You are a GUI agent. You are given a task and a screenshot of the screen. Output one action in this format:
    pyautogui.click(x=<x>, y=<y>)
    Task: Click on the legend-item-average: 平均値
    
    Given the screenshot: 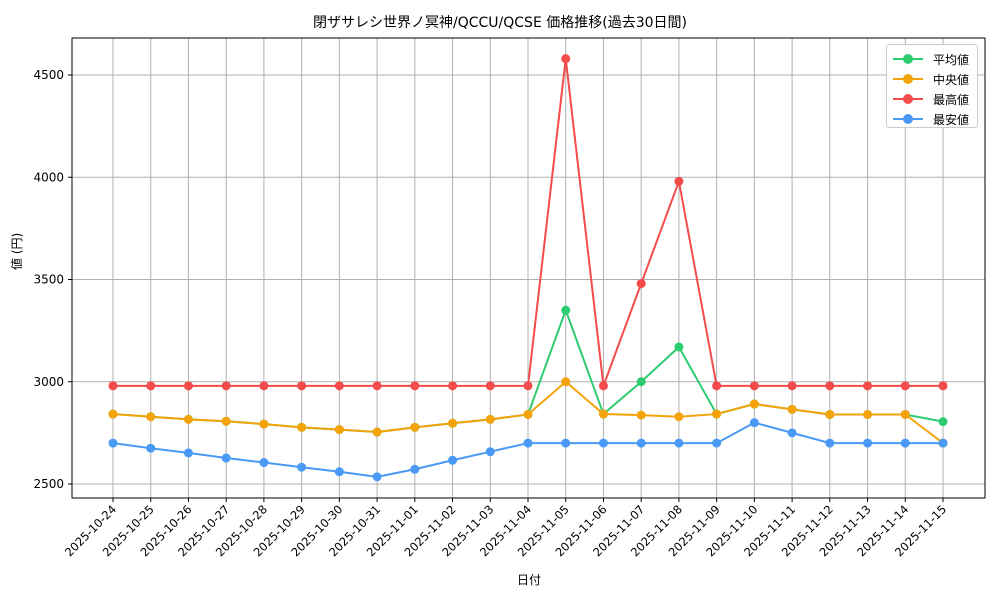 What is the action you would take?
    pyautogui.click(x=935, y=59)
    